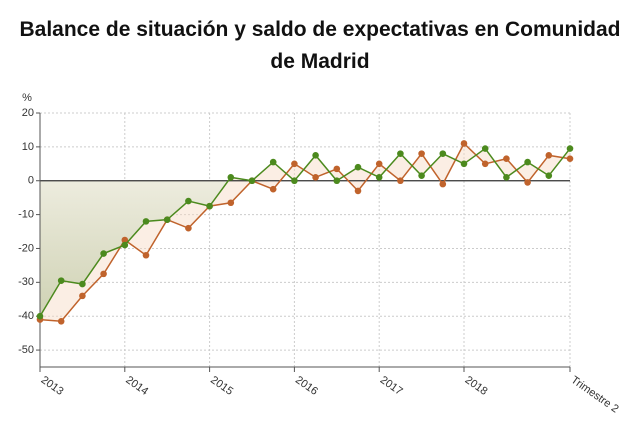 The height and width of the screenshot is (431, 640). I want to click on y-tick-label: -30, so click(26, 282).